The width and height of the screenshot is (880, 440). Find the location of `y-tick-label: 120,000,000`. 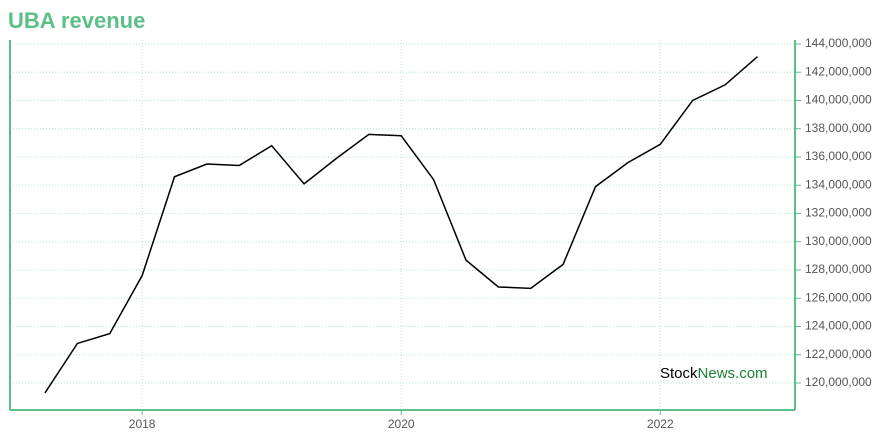

y-tick-label: 120,000,000 is located at coordinates (838, 382).